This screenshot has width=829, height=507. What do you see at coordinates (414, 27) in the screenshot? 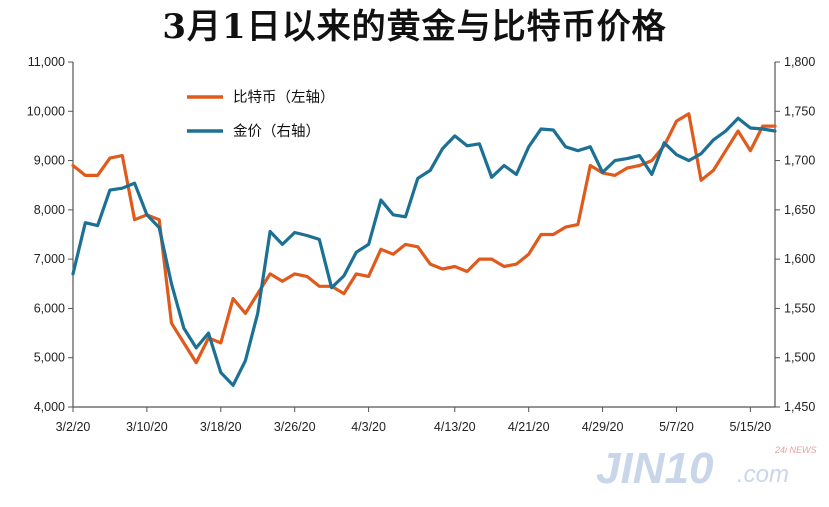
I see `chart-title: 3月1日以来的黄金与比特币价格` at bounding box center [414, 27].